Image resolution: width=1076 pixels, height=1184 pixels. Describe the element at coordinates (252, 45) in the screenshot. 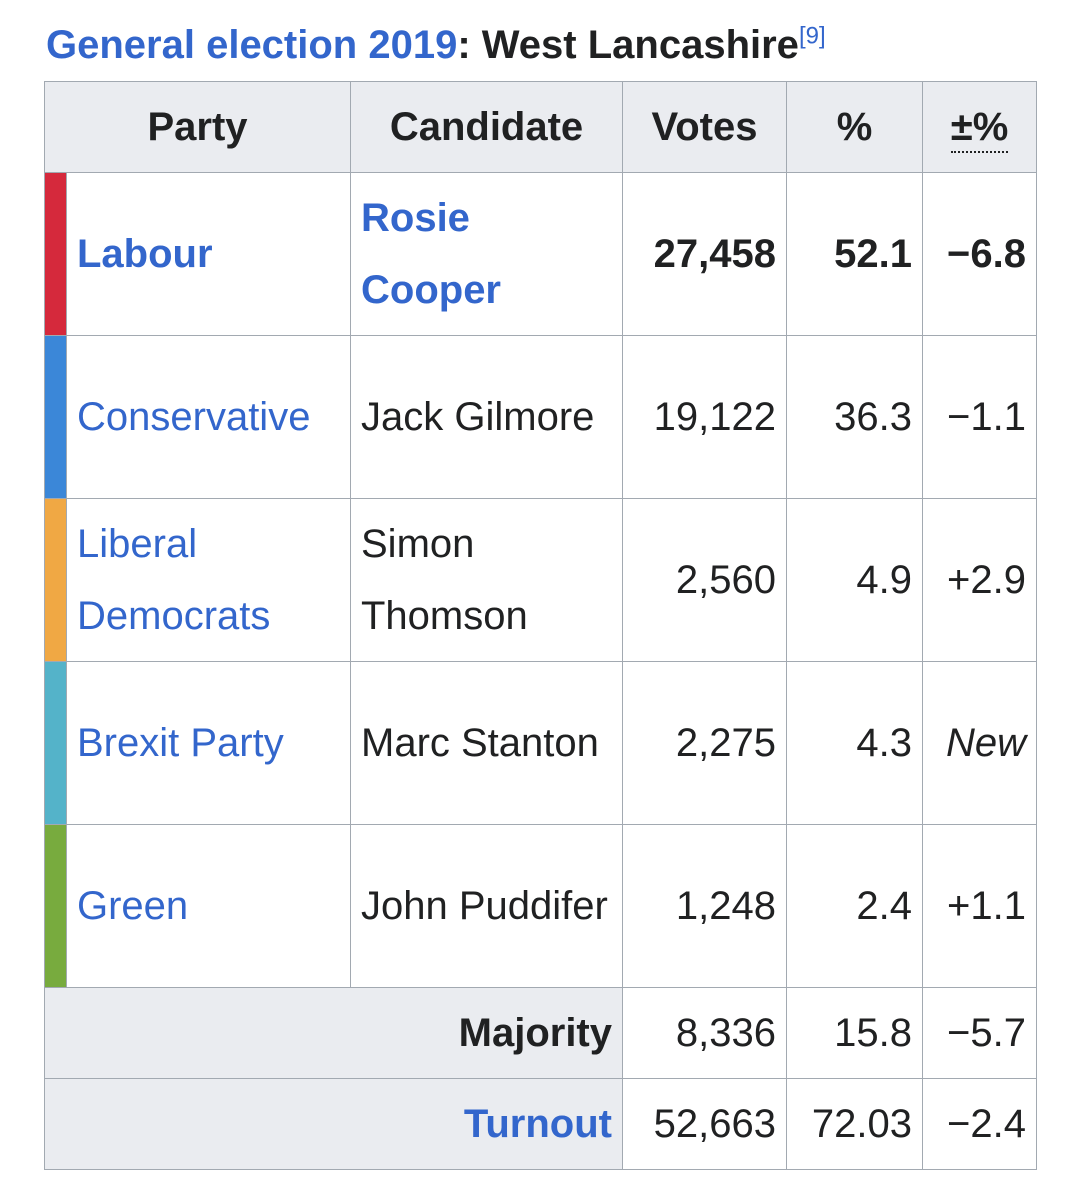

I see `election-link: General election 2019` at that location.